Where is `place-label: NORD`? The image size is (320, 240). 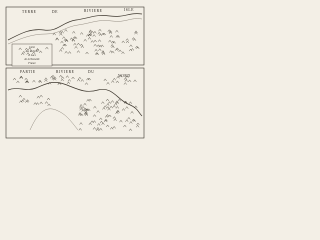
place-label: NORD is located at coordinates (124, 76).